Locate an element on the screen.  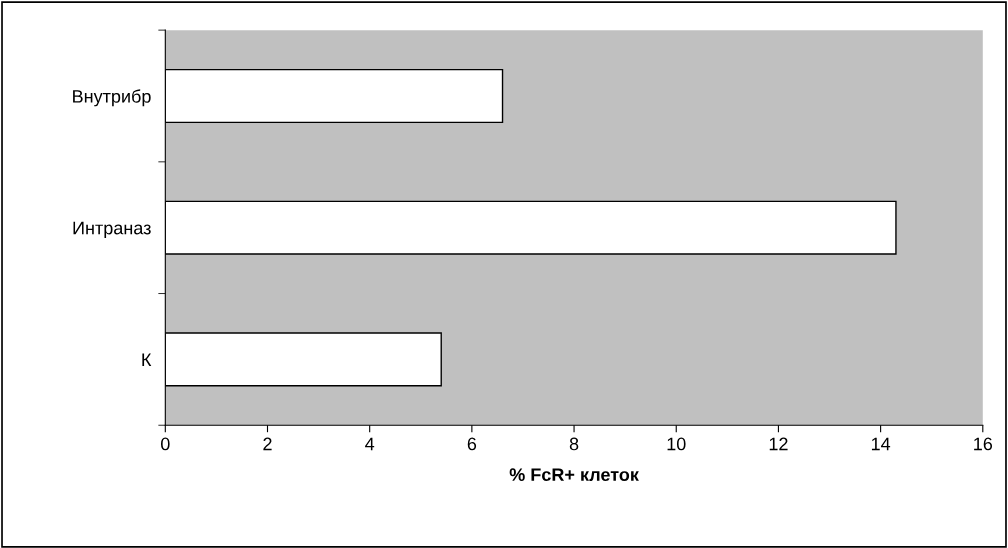
x-tick-label: 2 is located at coordinates (267, 444).